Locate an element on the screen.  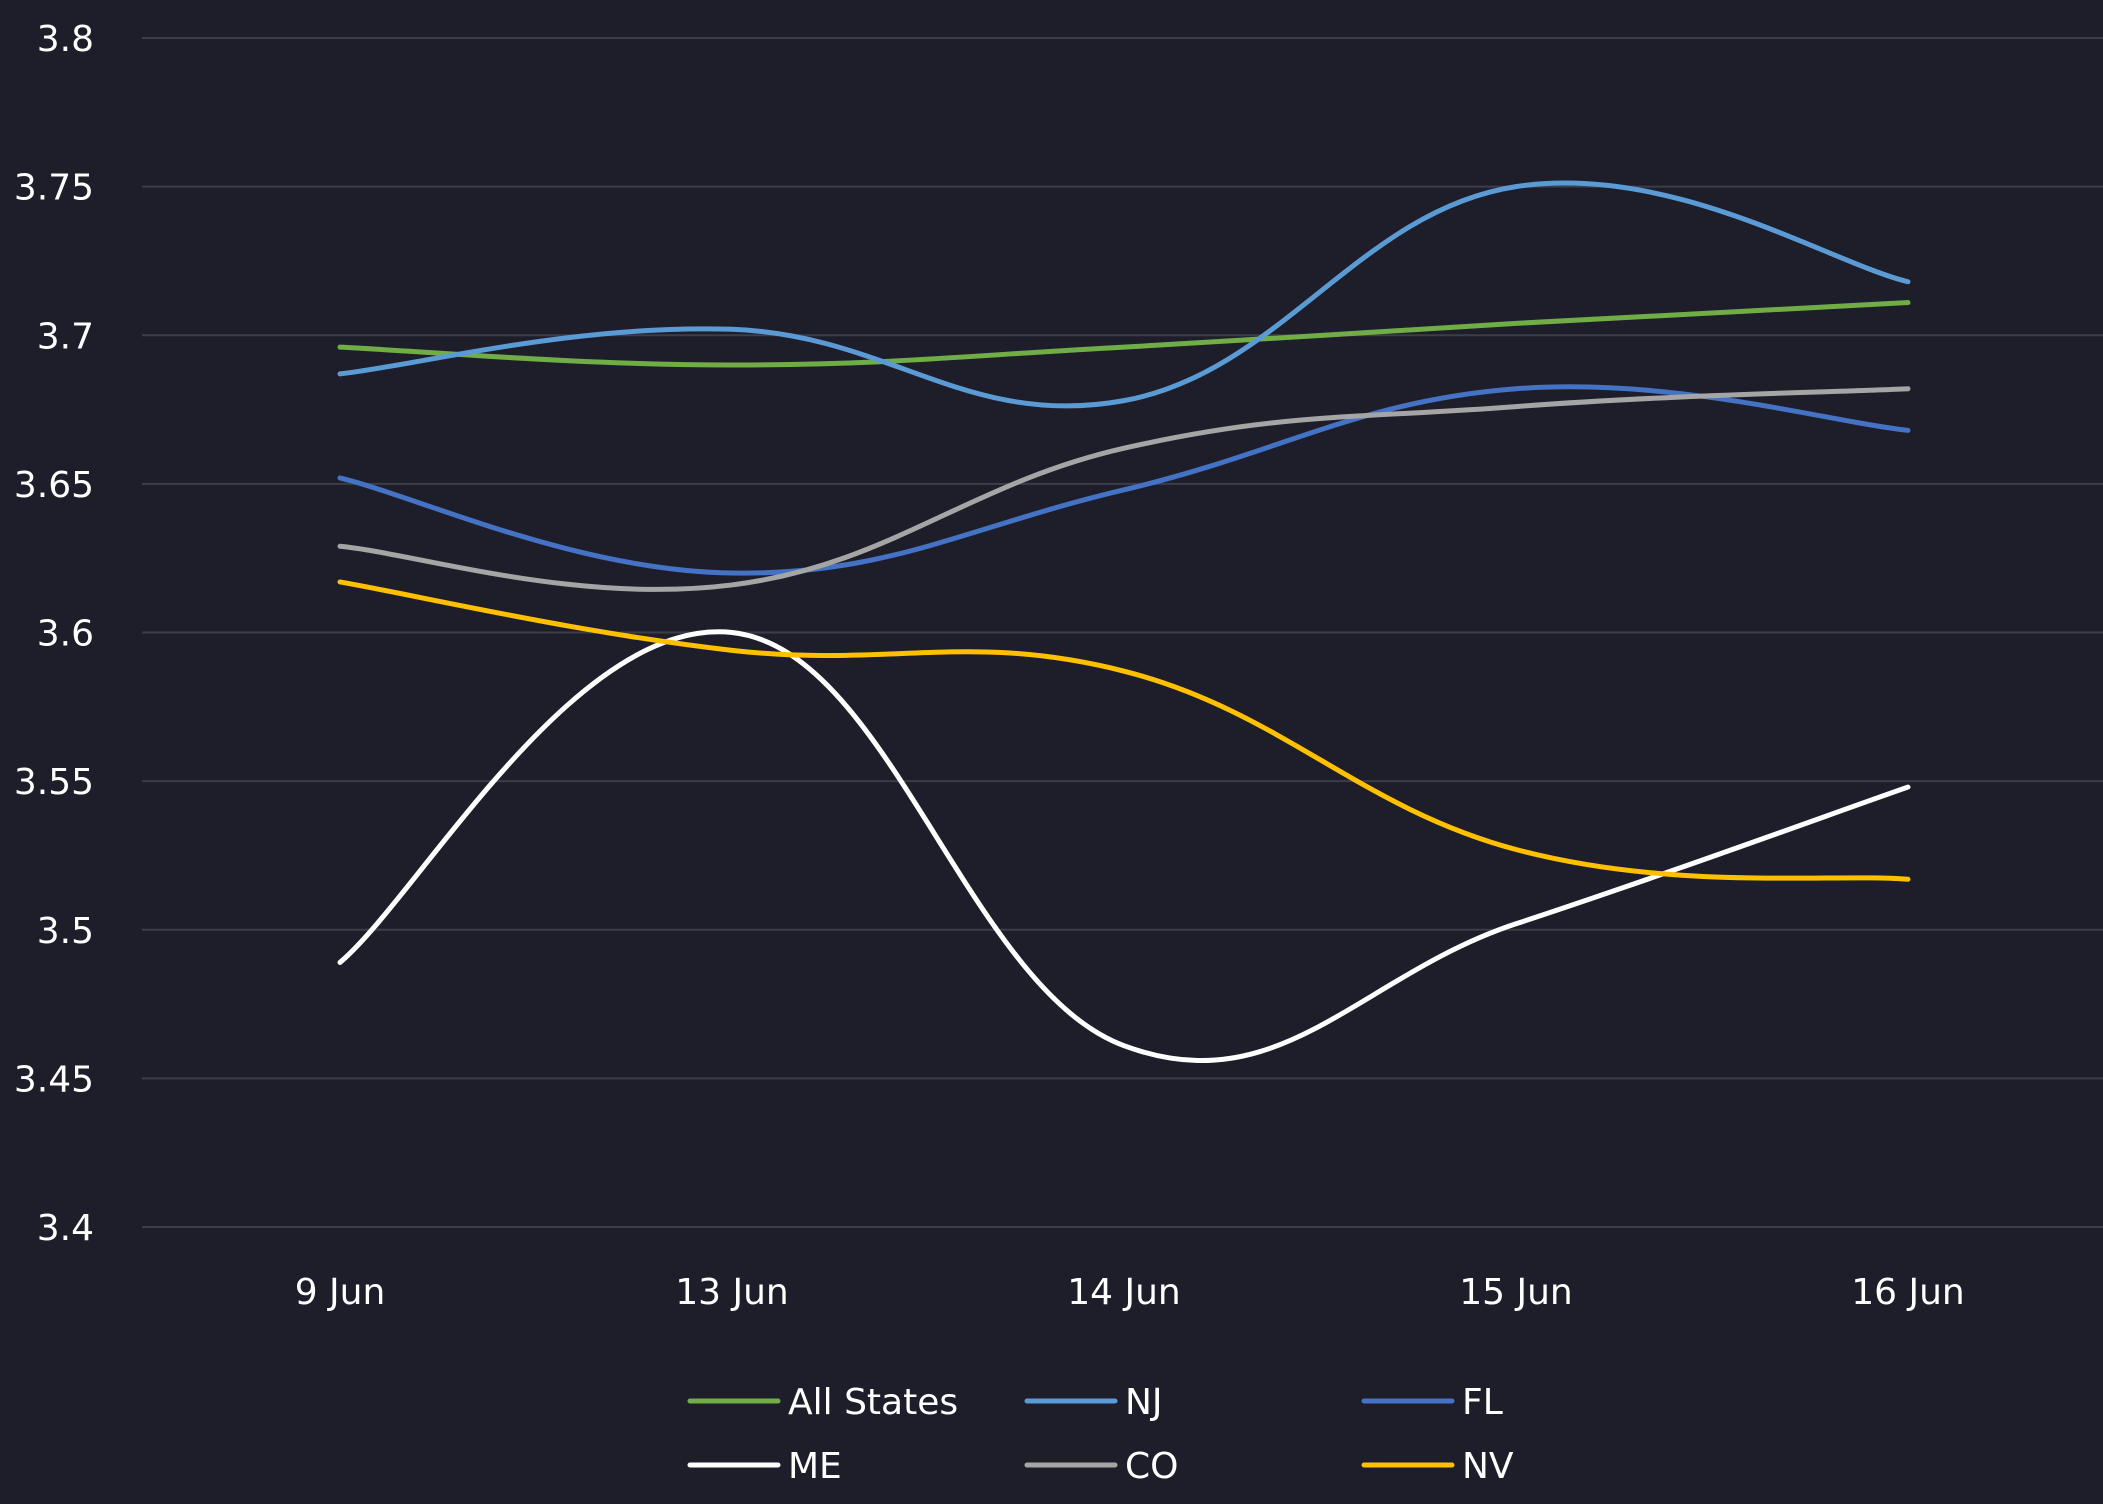
legend-label: CO is located at coordinates (1151, 1466).